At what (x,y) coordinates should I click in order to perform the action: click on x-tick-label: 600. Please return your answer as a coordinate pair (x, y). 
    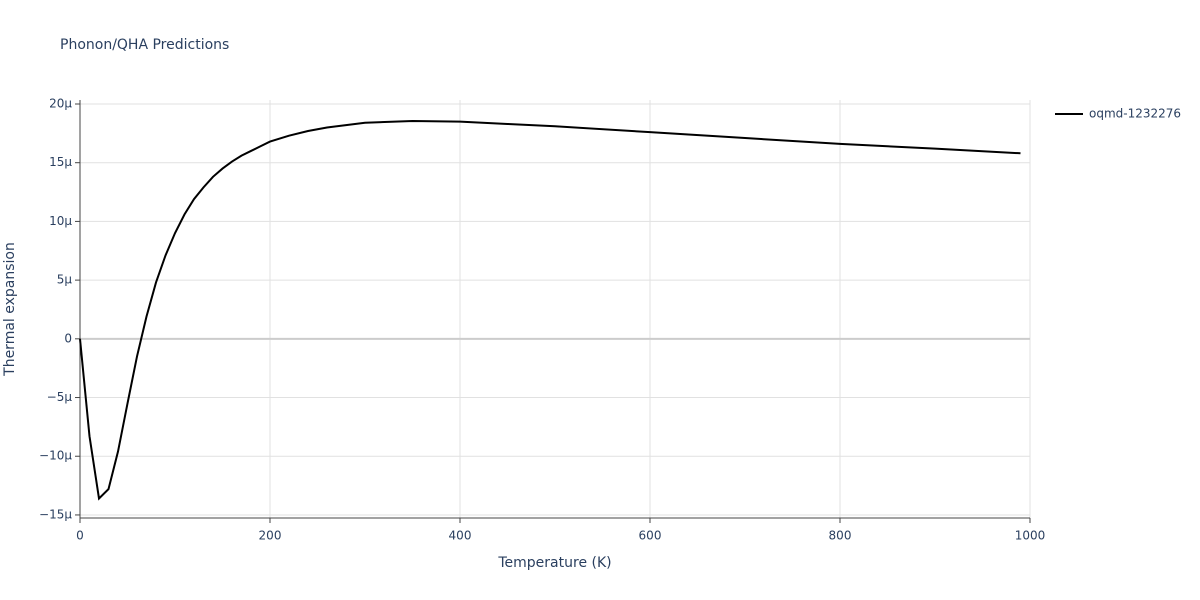
    Looking at the image, I should click on (650, 536).